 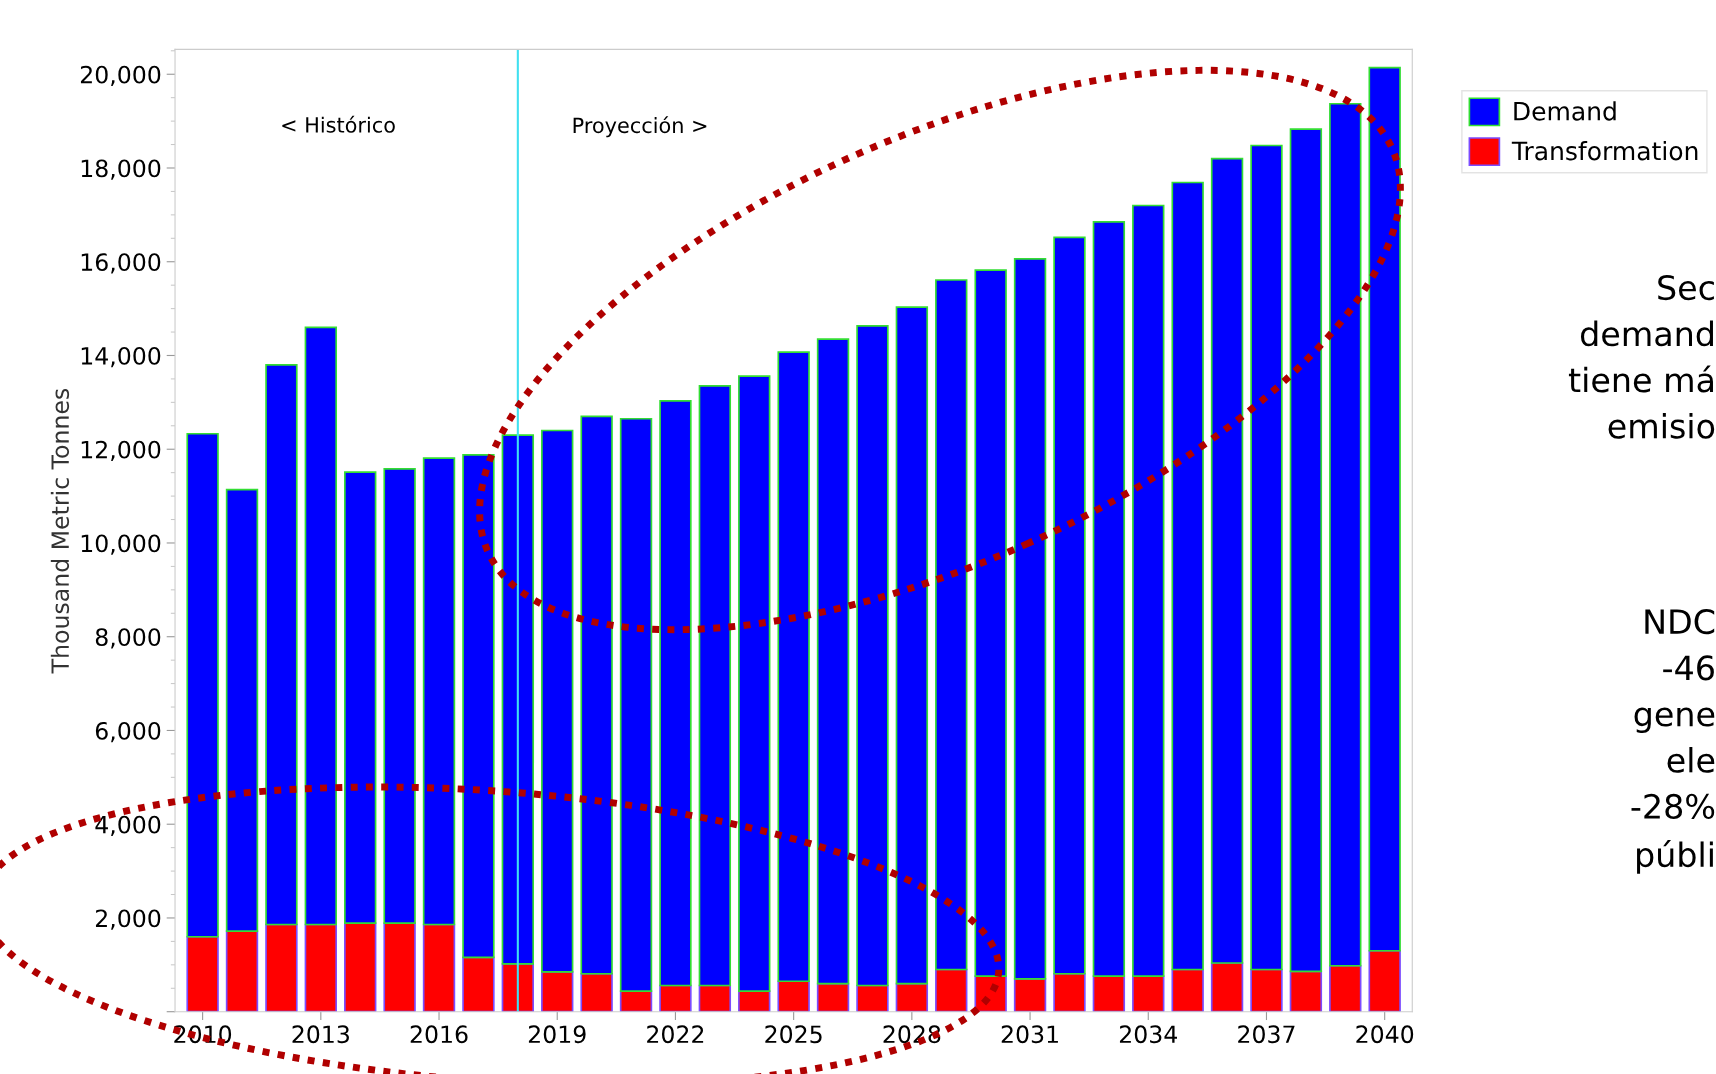 What do you see at coordinates (1565, 111) in the screenshot?
I see `legend-label: Demand` at bounding box center [1565, 111].